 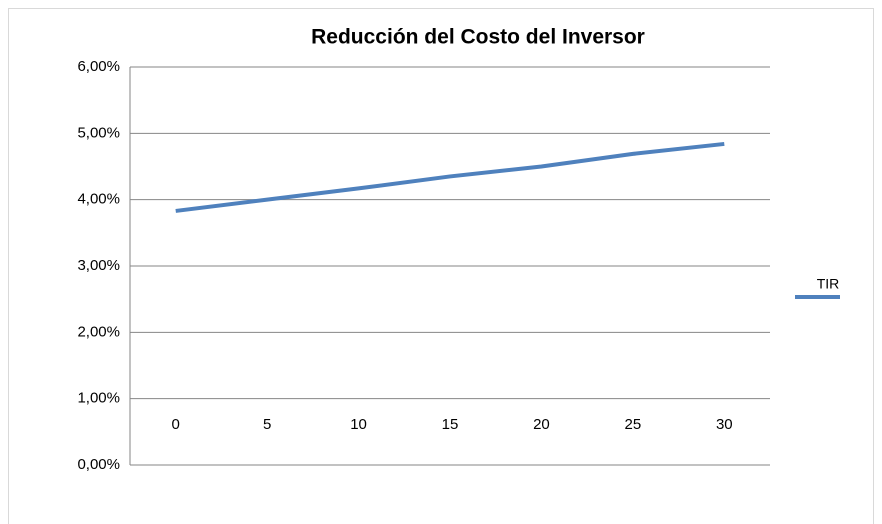 What do you see at coordinates (98, 66) in the screenshot?
I see `y-tick-label: 6,00%` at bounding box center [98, 66].